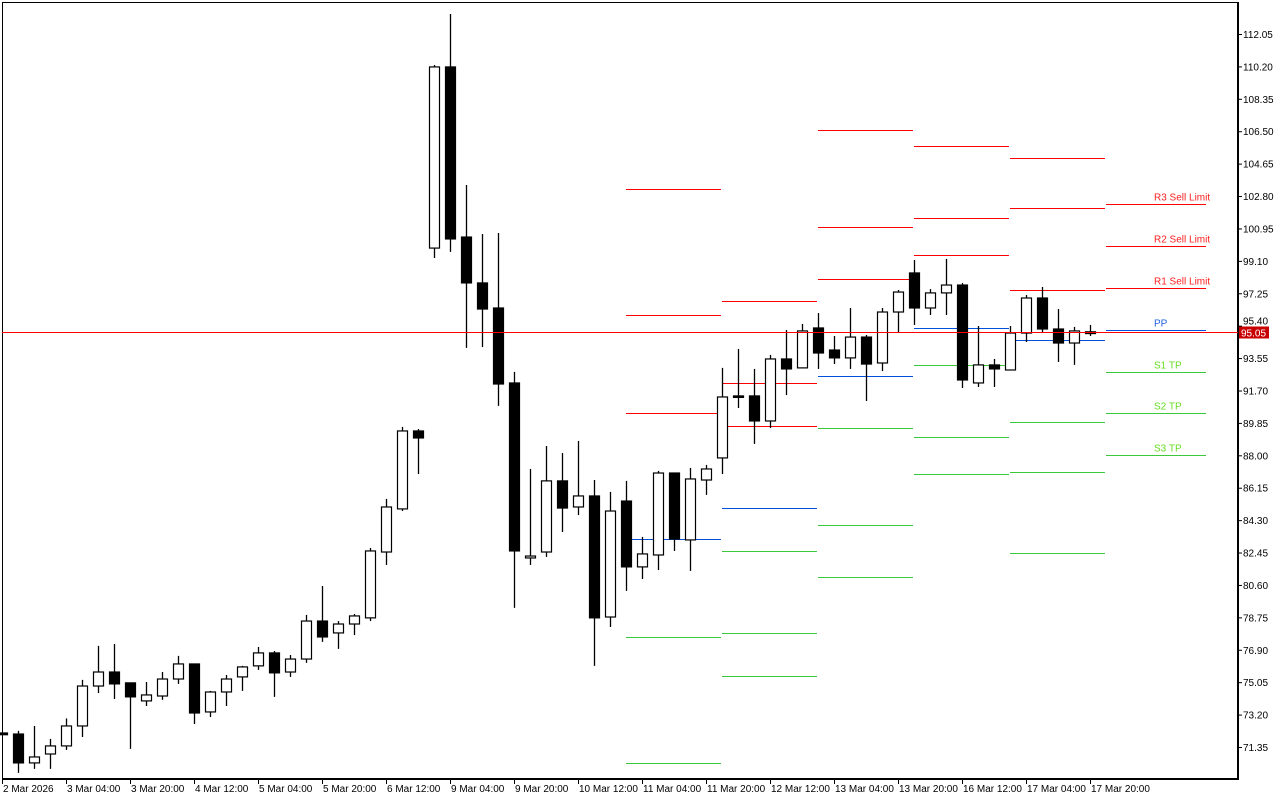 The image size is (1280, 800). What do you see at coordinates (222, 789) in the screenshot?
I see `time-tick-label: 4 Mar 12:00` at bounding box center [222, 789].